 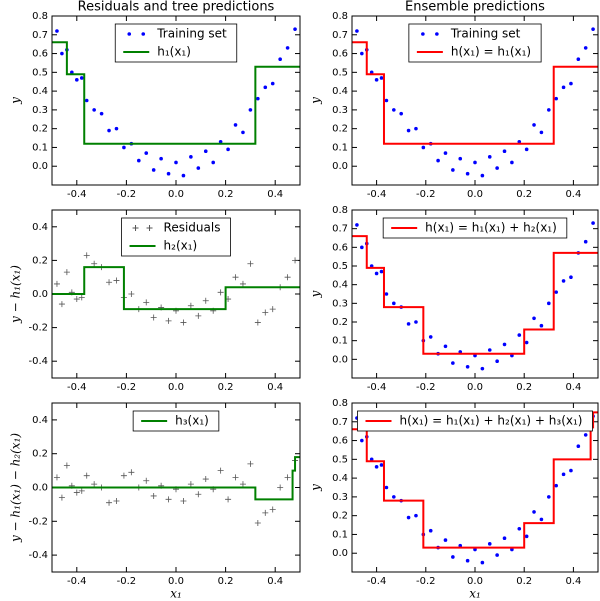 I want to click on legend: Training set h₁(x₁), so click(x=176, y=43).